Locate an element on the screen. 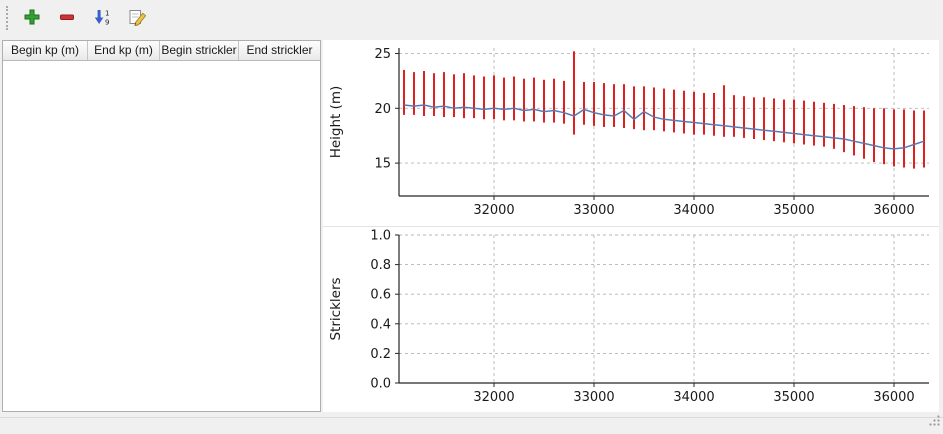  remove-row-button is located at coordinates (67, 18).